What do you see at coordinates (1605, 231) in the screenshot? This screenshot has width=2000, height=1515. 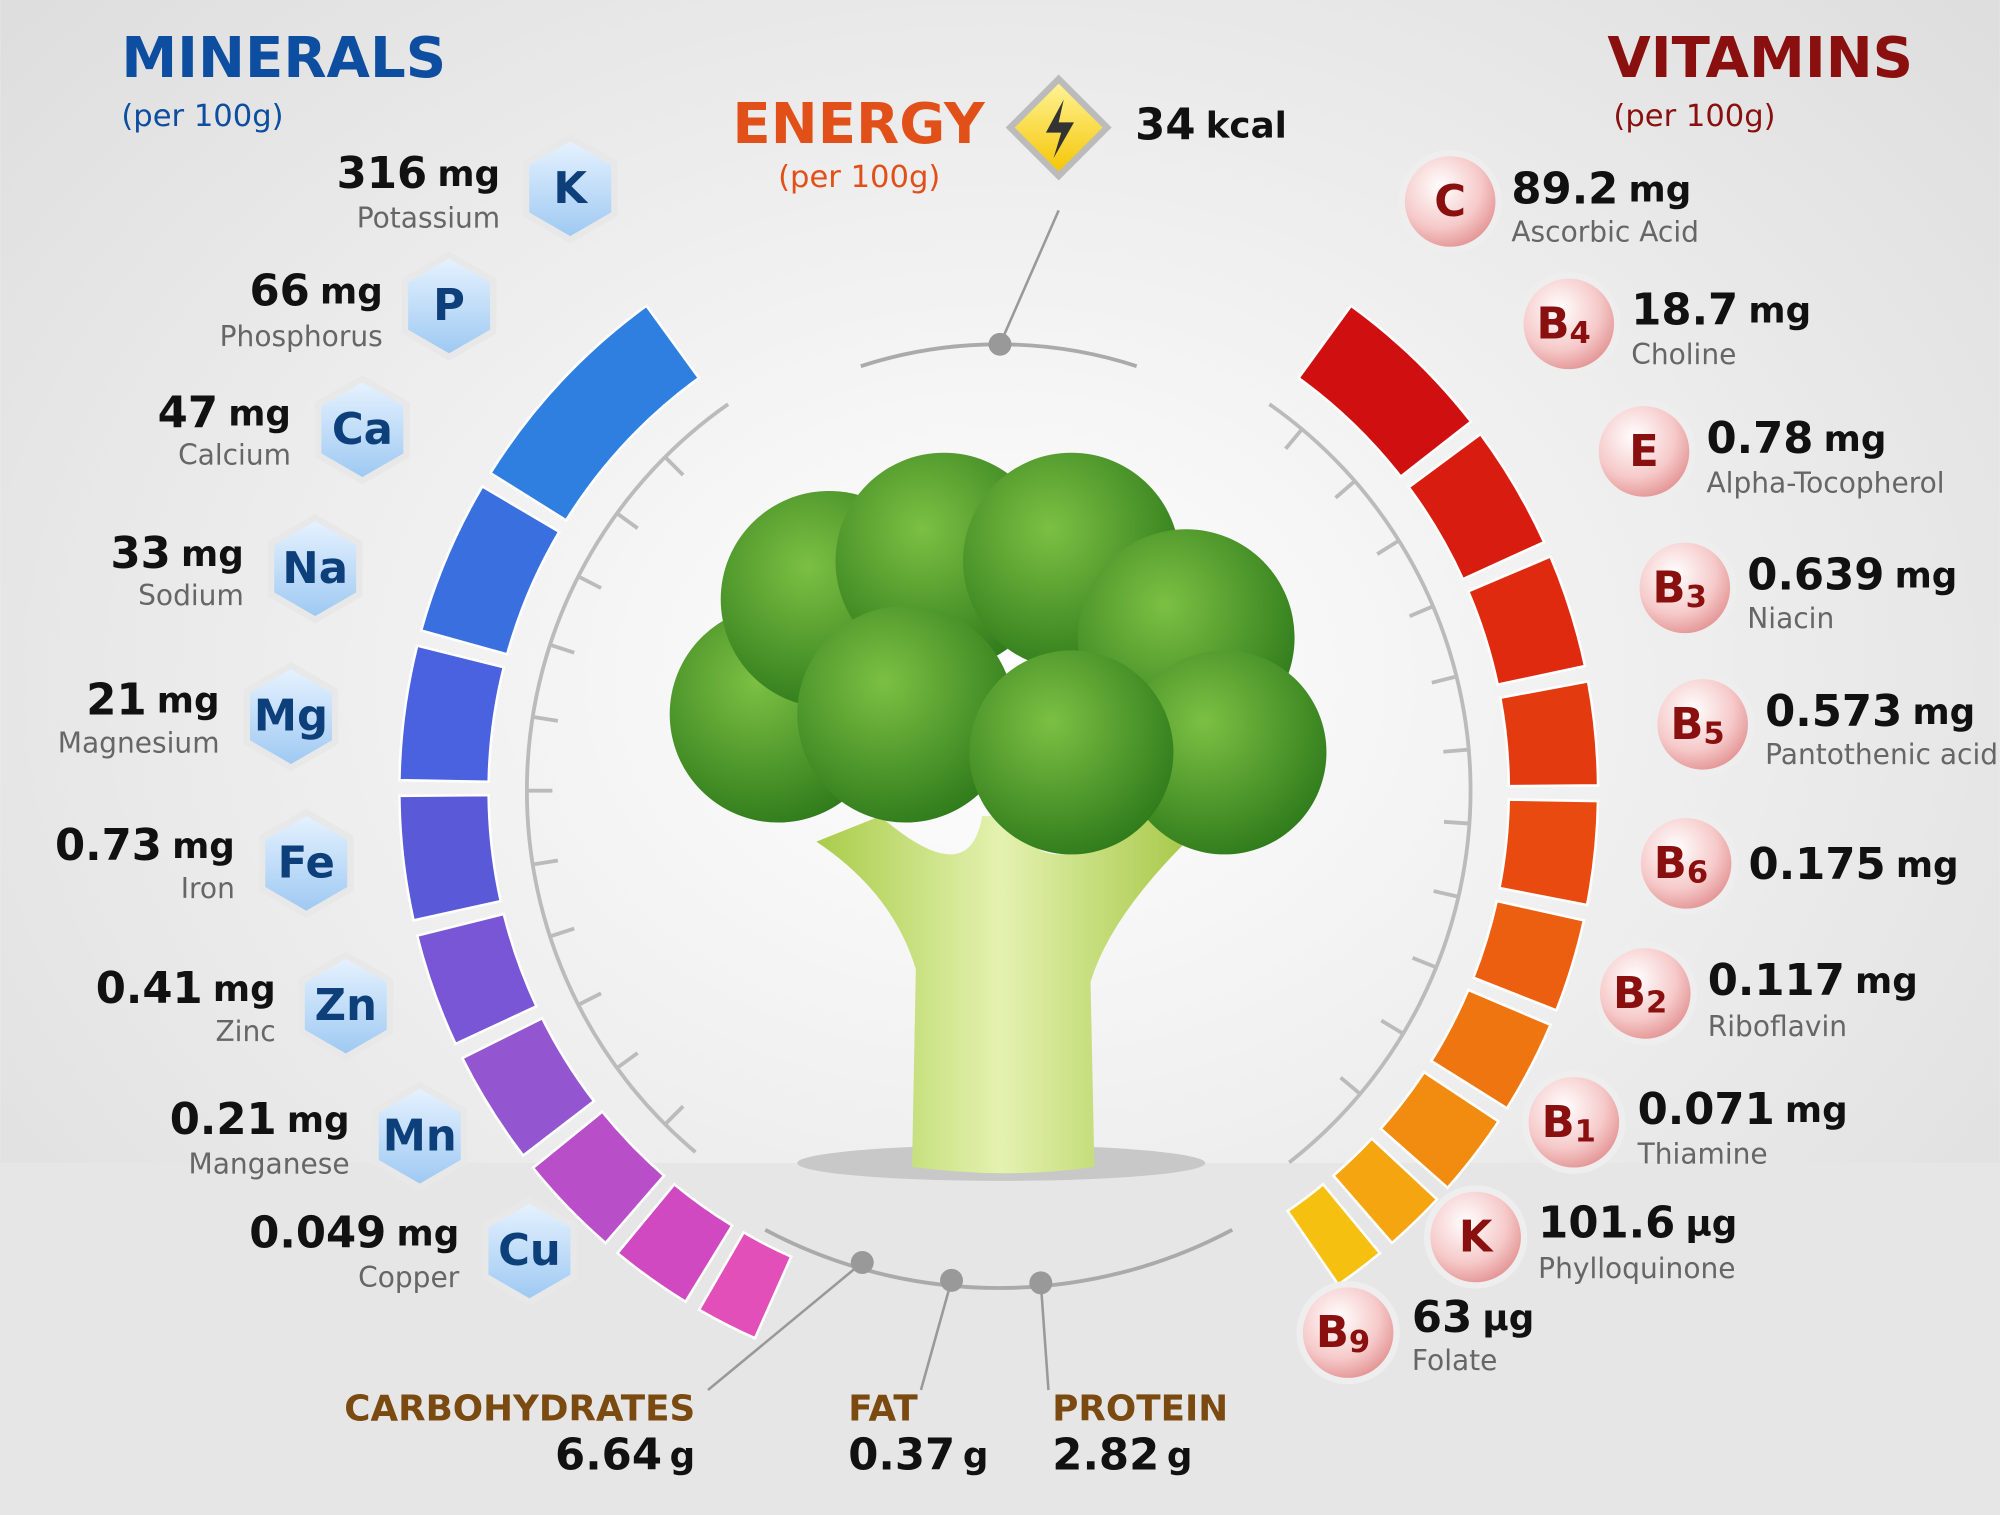 I see `name: Ascorbic Acid` at bounding box center [1605, 231].